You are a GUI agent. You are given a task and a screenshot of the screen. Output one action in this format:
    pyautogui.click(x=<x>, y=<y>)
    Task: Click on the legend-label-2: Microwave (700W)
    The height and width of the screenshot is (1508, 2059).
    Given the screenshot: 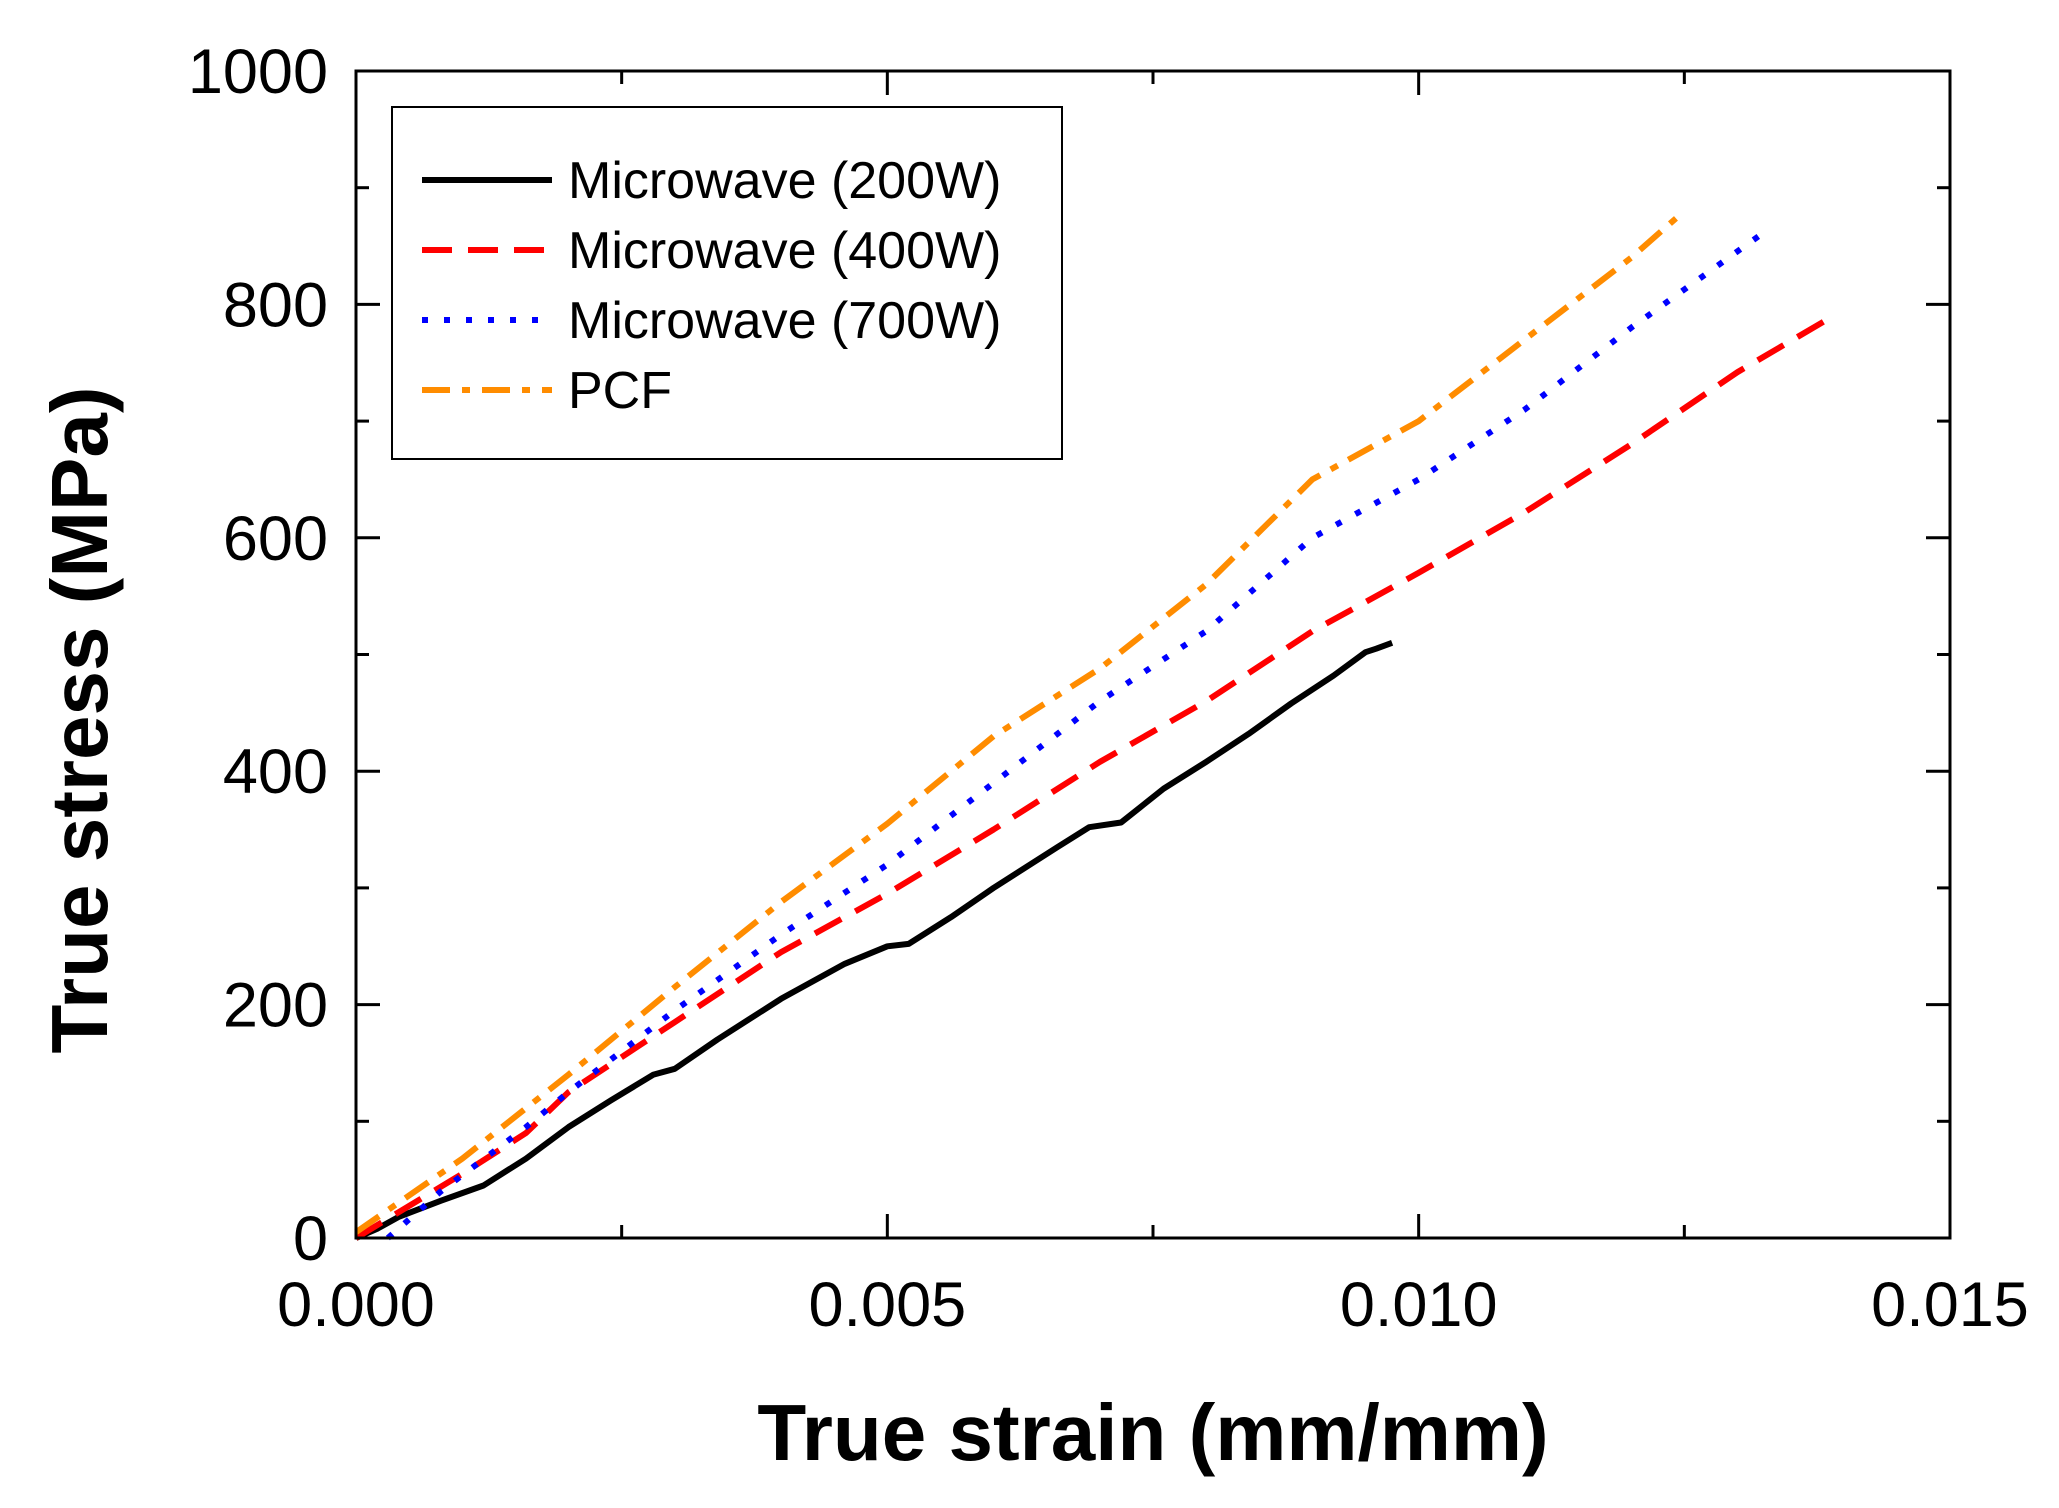 What is the action you would take?
    pyautogui.click(x=784, y=321)
    